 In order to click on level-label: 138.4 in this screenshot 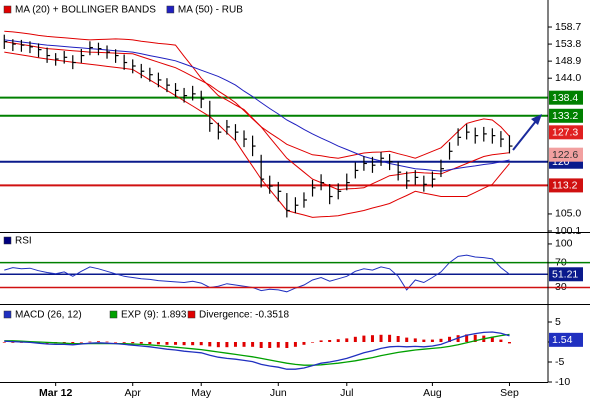, I will do `click(565, 98)`.